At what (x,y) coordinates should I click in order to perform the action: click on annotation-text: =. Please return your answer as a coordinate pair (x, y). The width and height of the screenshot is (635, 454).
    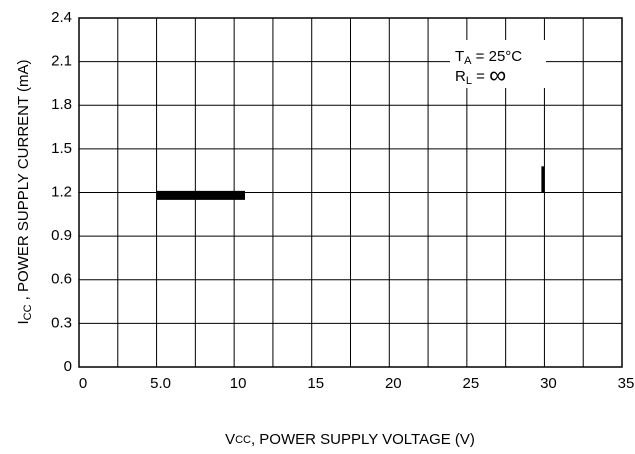
    Looking at the image, I should click on (480, 76).